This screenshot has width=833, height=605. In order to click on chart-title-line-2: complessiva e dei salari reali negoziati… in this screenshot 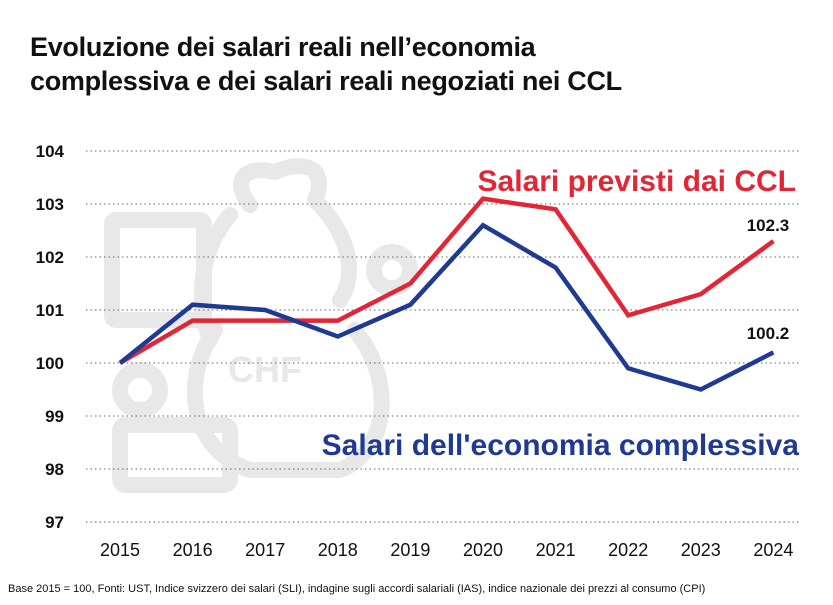, I will do `click(326, 81)`.